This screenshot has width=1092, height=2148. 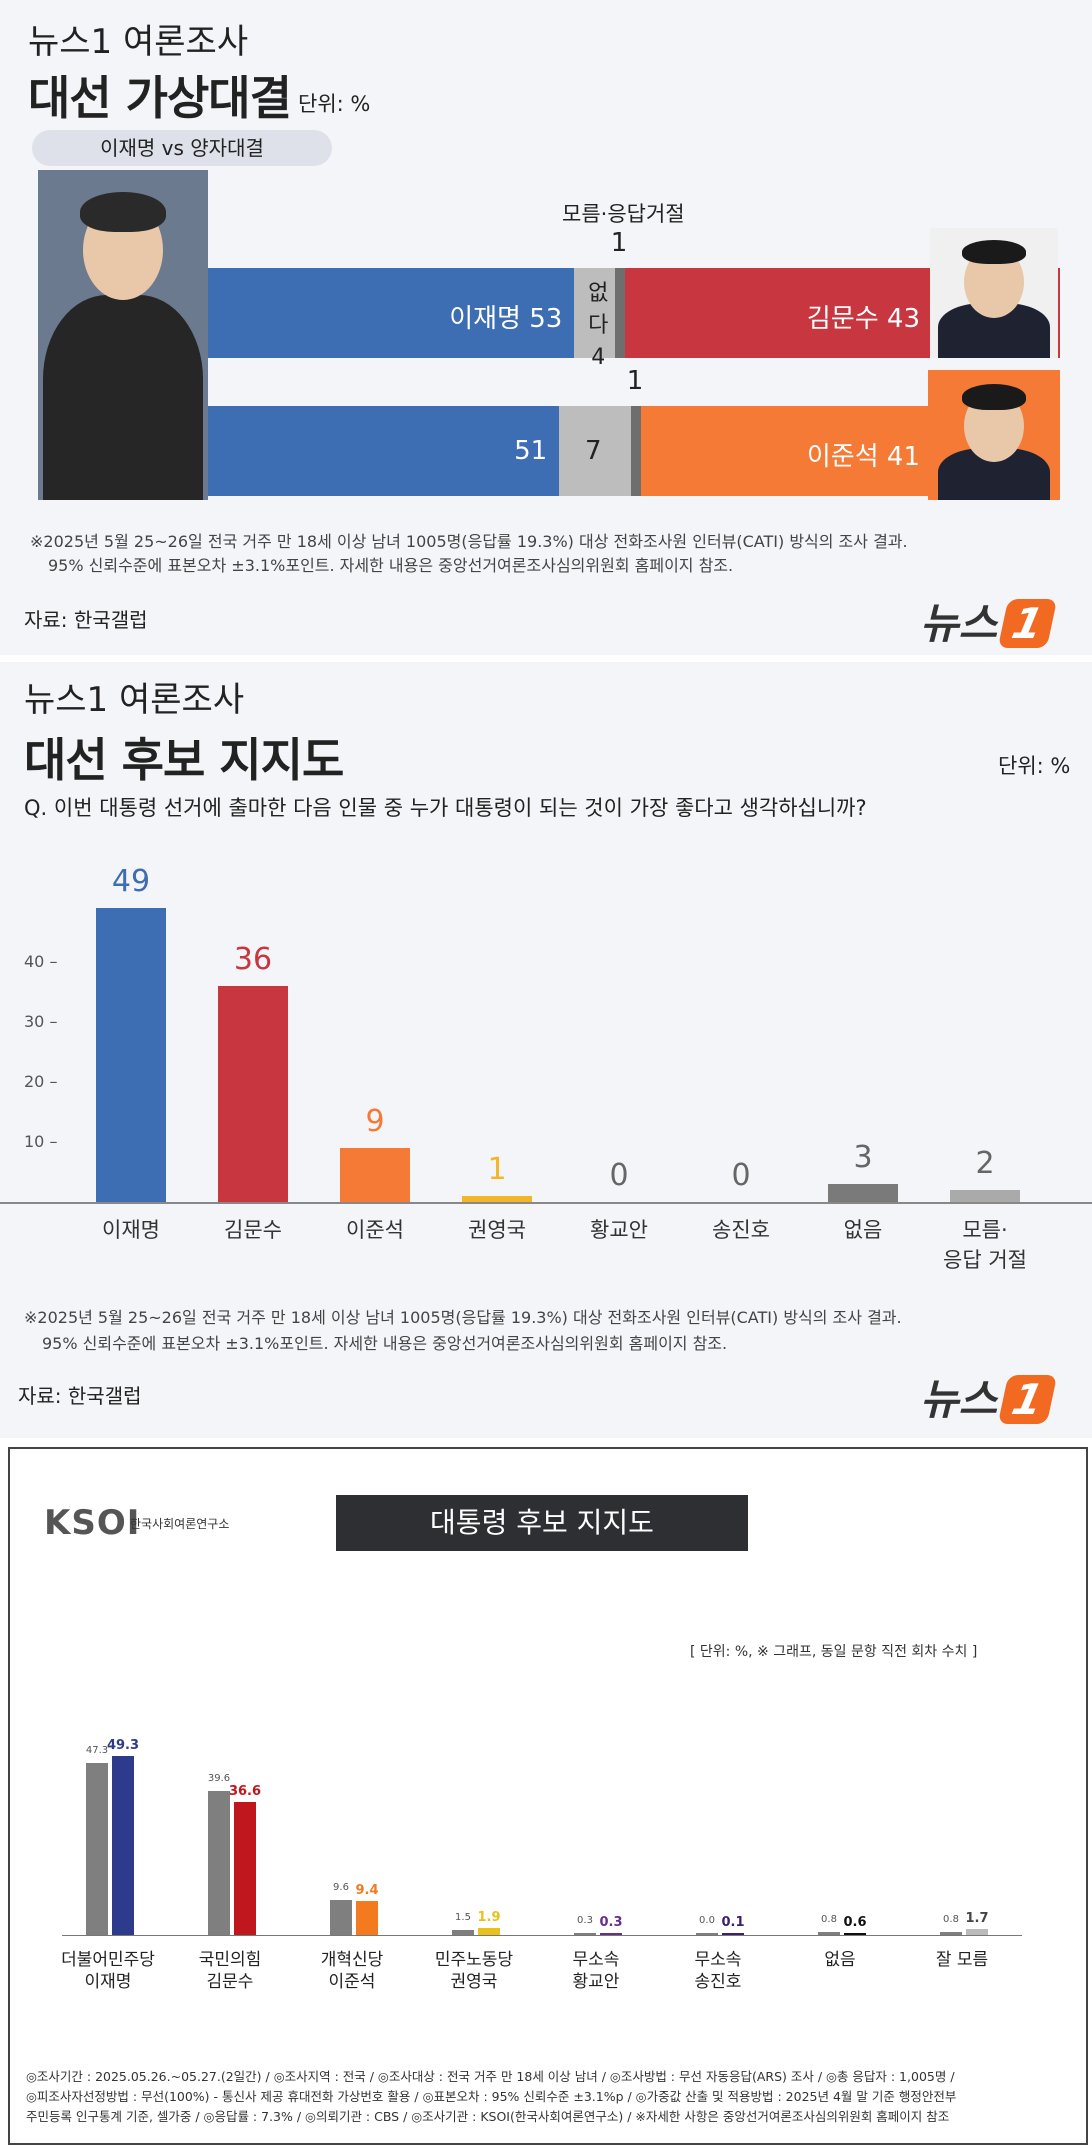 I want to click on x-category-label: 황교안, so click(x=619, y=1230).